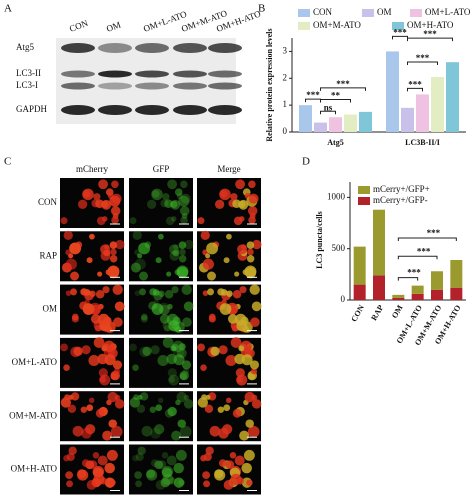  I want to click on y-tick-label: 500, so click(339, 248).